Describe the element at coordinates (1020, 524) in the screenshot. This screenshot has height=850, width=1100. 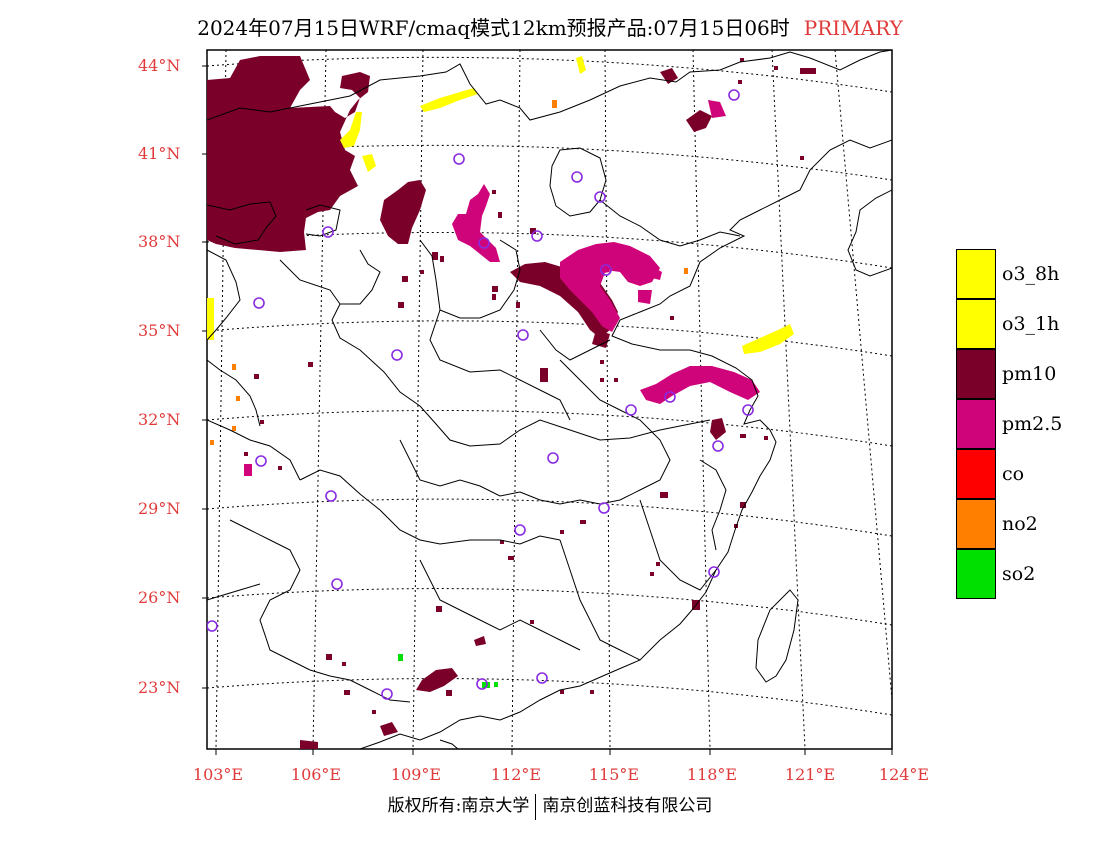
I see `legend-label: no2` at that location.